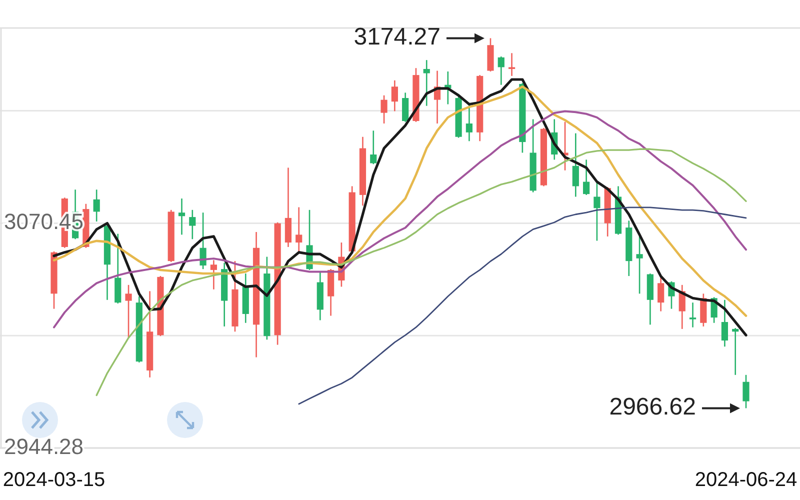 This screenshot has width=800, height=500. I want to click on x-tick-label: 2024-06-24, so click(746, 480).